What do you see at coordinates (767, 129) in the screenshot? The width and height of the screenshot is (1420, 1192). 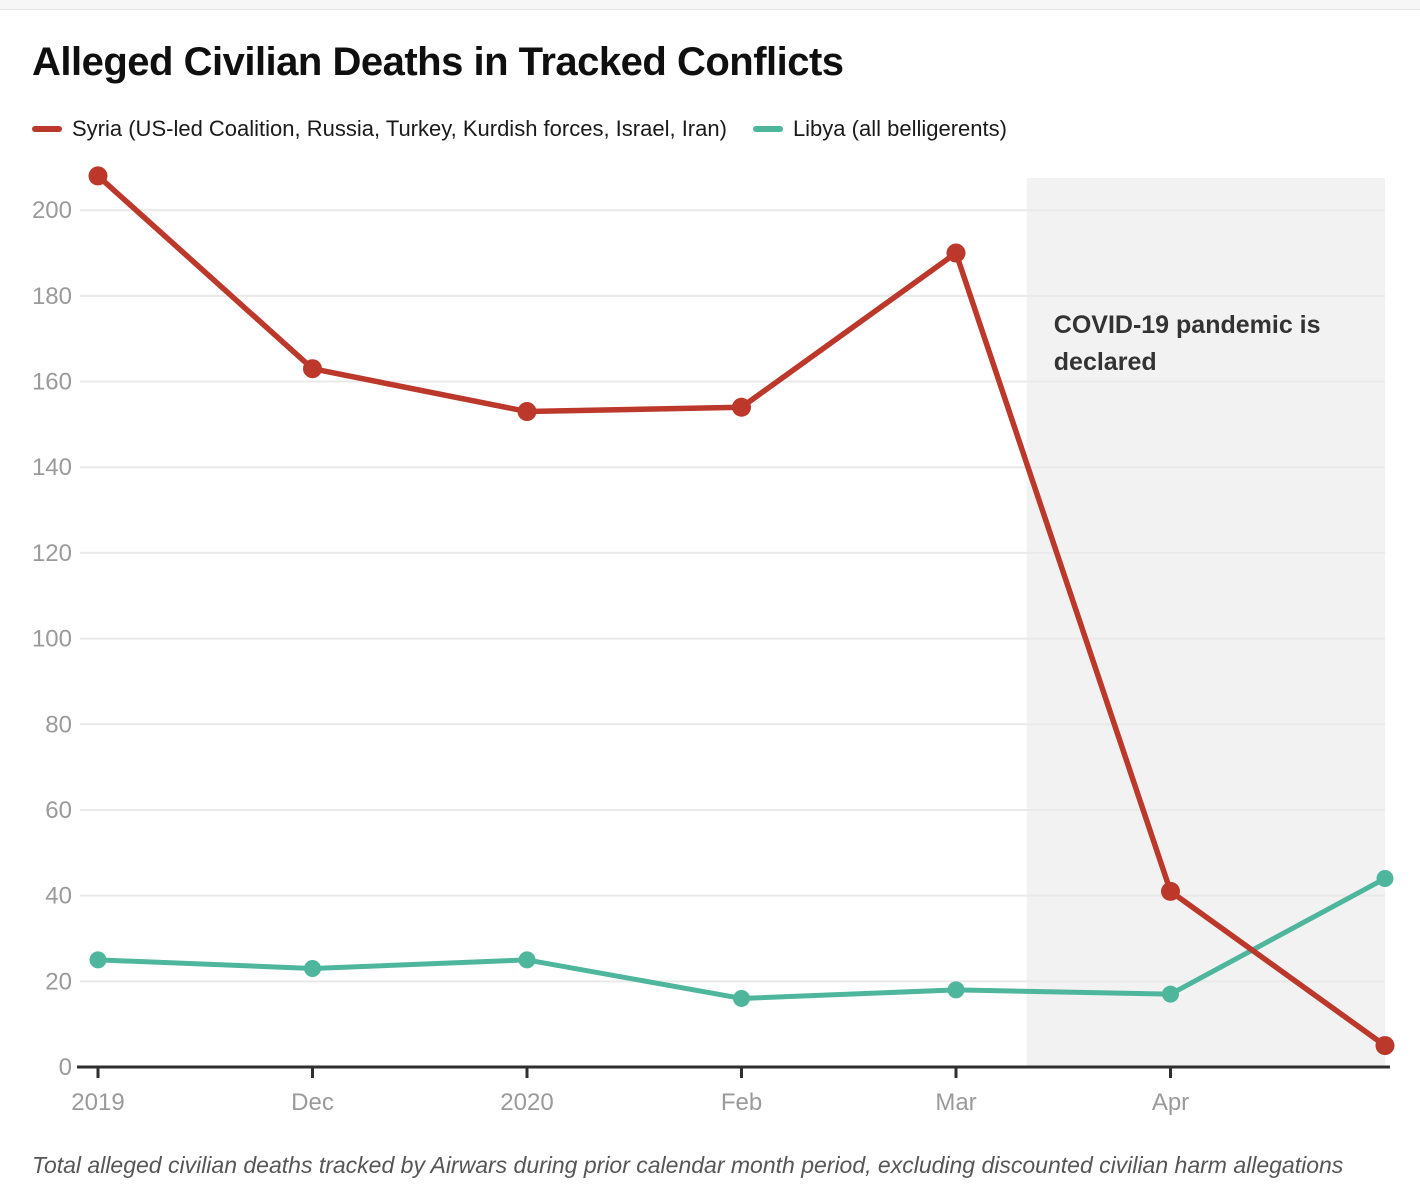 I see `libya-line-swatch-icon` at bounding box center [767, 129].